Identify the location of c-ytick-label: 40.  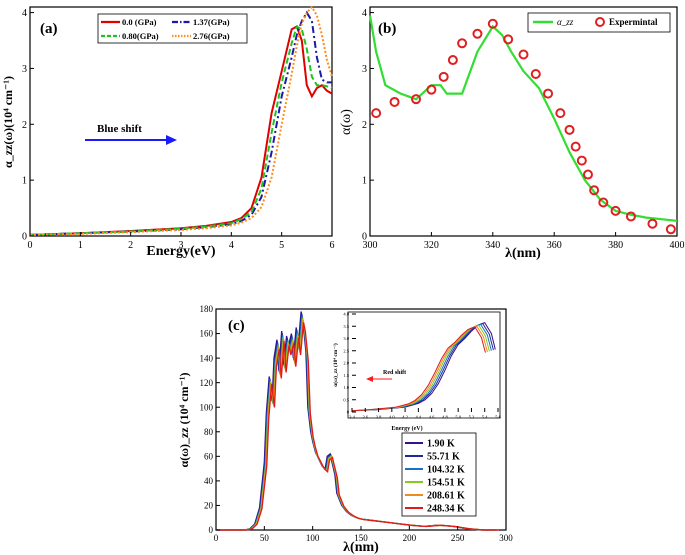
(209, 481).